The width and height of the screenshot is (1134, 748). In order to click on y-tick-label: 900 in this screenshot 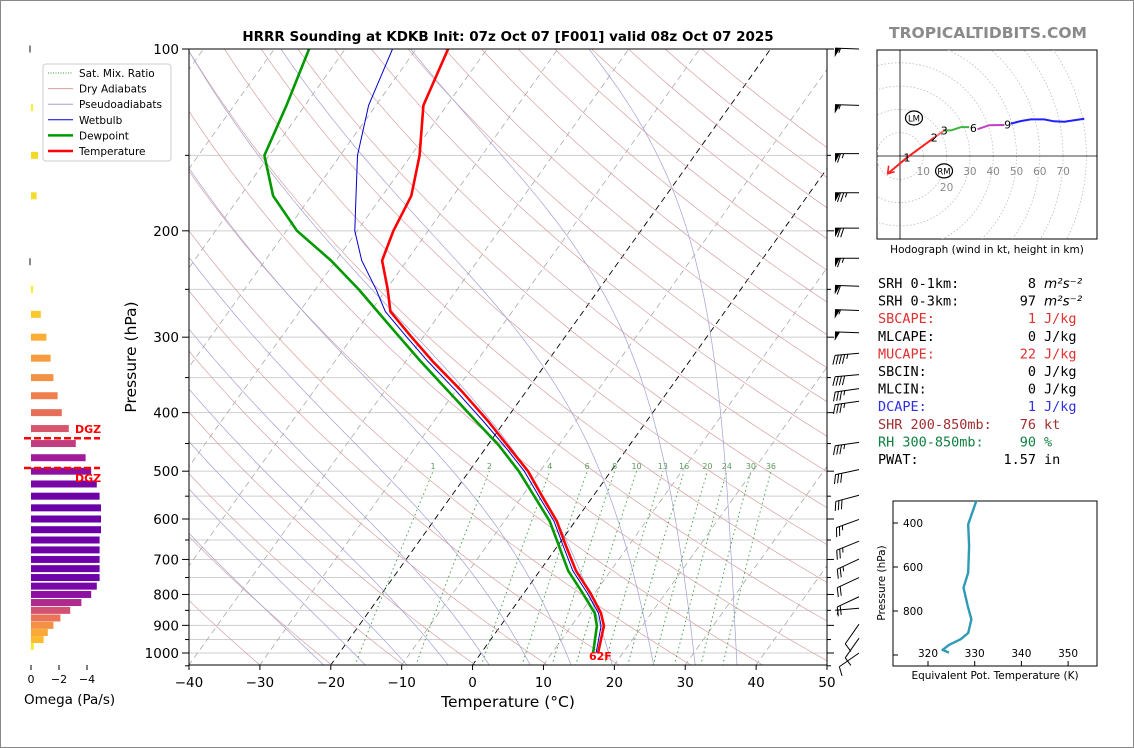, I will do `click(166, 626)`.